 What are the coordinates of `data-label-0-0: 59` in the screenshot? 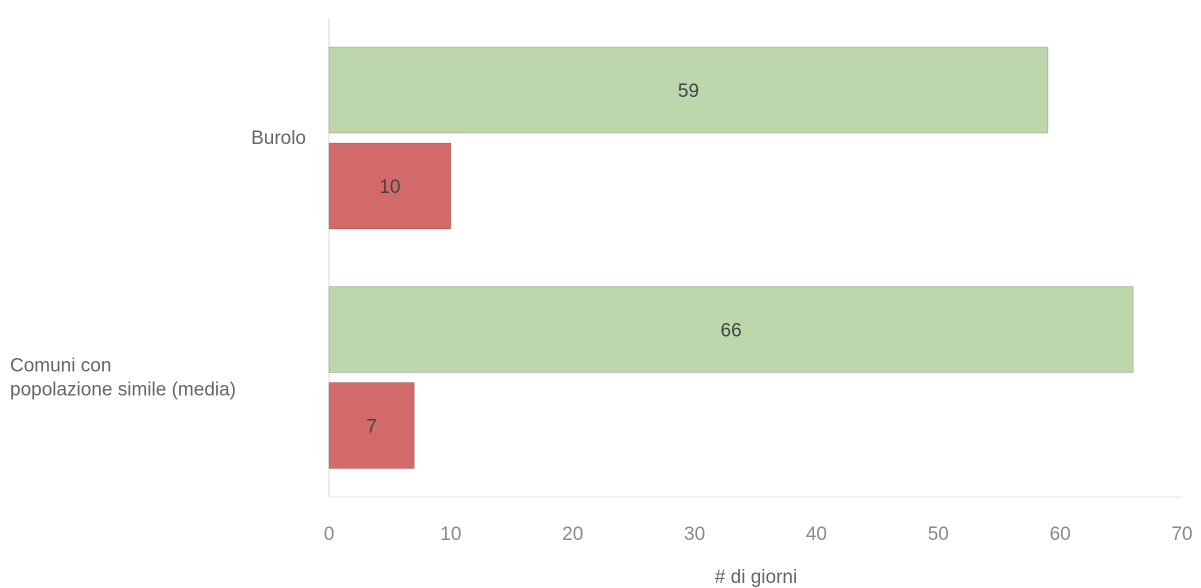 It's located at (688, 91).